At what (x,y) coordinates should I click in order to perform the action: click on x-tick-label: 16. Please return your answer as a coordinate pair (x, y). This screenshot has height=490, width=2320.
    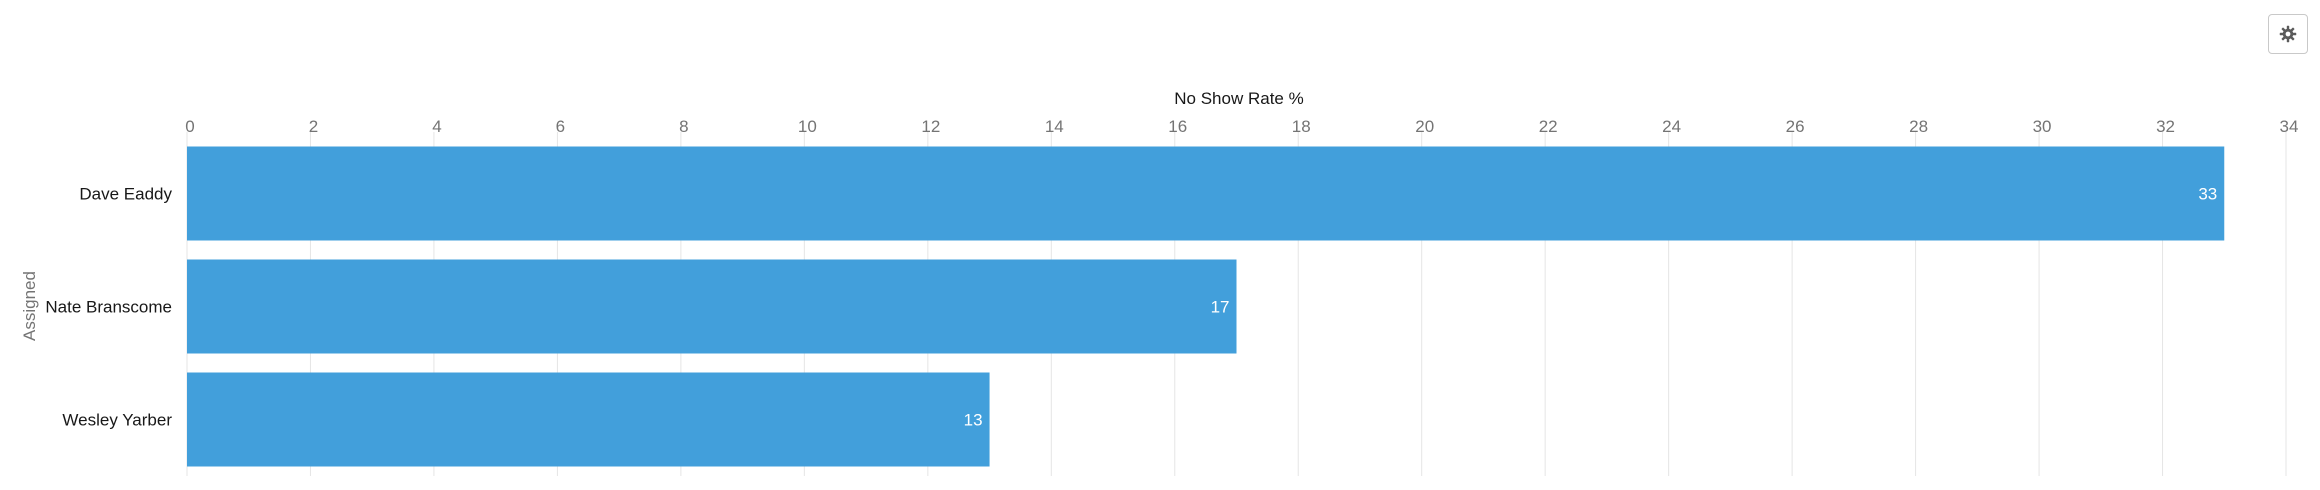
    Looking at the image, I should click on (1177, 126).